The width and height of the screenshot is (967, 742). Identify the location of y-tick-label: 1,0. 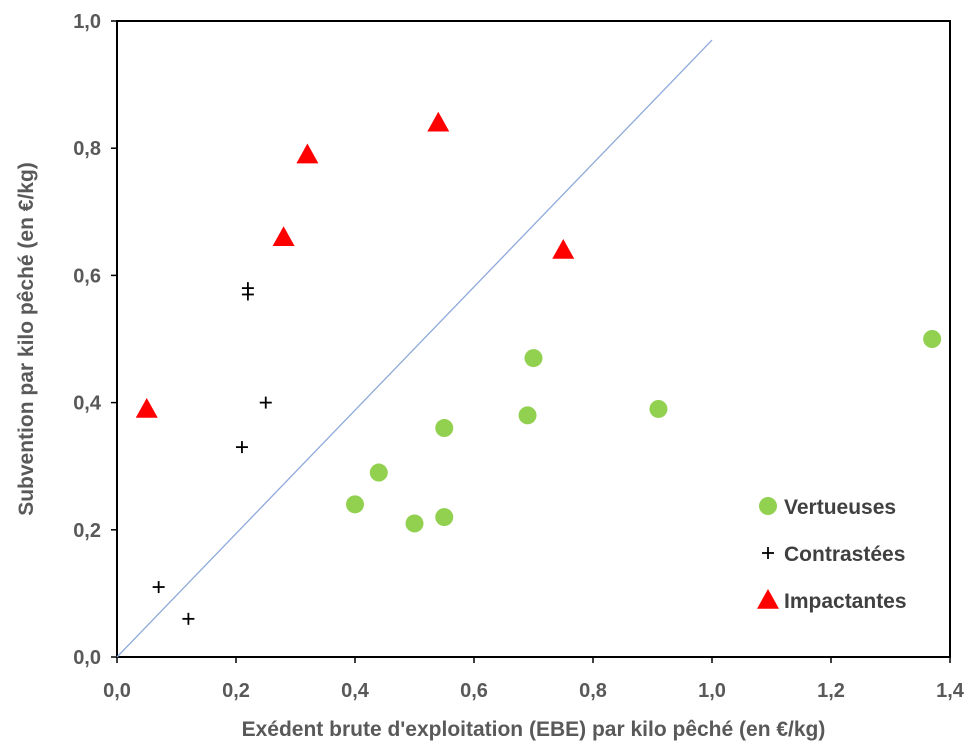
(87, 22).